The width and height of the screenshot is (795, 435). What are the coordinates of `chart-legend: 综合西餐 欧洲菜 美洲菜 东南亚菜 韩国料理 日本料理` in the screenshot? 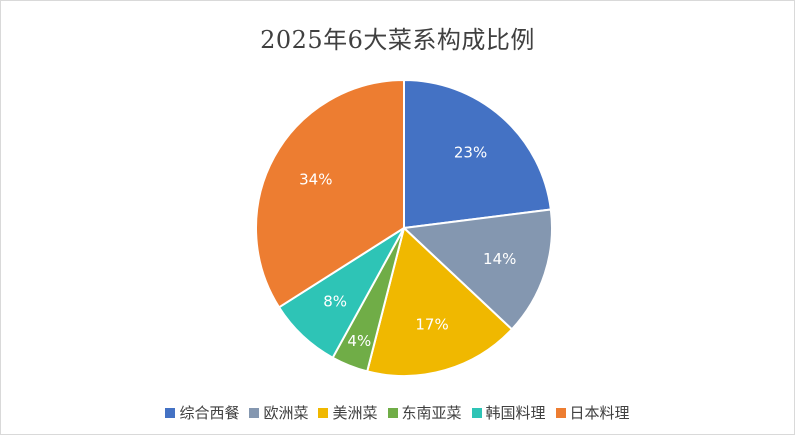 It's located at (397, 412).